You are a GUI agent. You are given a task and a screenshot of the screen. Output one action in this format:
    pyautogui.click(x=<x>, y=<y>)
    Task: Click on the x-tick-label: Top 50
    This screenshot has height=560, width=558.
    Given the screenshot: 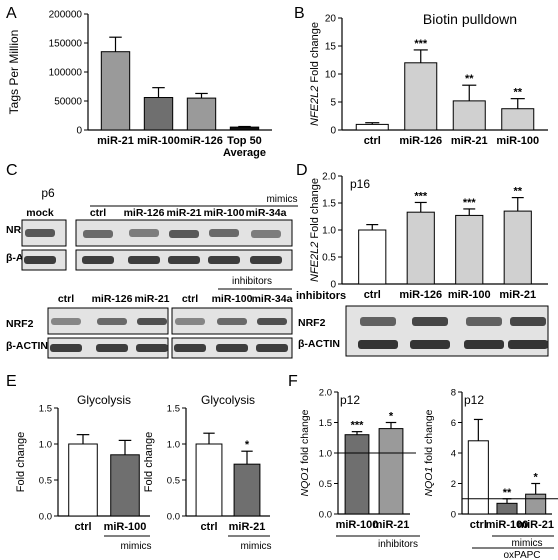 What is the action you would take?
    pyautogui.click(x=244, y=141)
    